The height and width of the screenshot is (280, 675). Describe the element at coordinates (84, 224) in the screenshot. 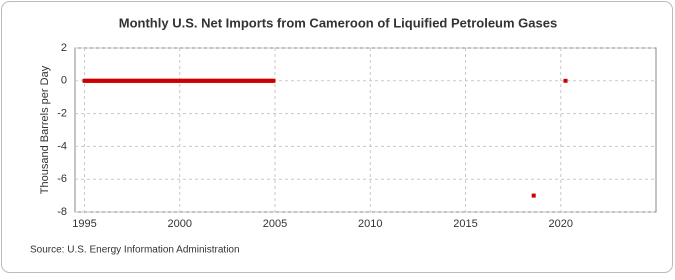

I see `x-tick-label: 1995` at that location.